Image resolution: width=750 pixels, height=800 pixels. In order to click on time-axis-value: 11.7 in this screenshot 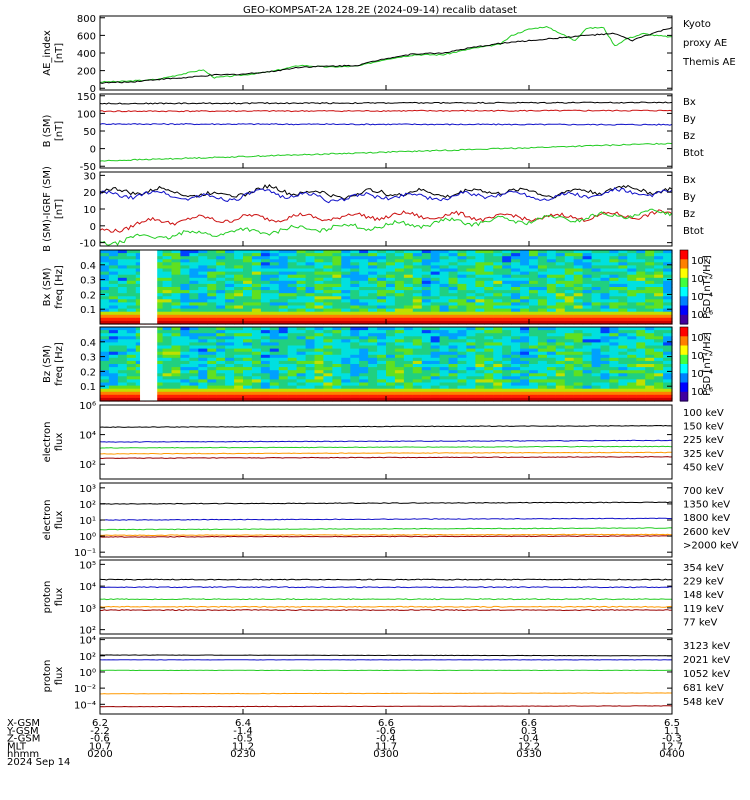, I will do `click(386, 746)`.